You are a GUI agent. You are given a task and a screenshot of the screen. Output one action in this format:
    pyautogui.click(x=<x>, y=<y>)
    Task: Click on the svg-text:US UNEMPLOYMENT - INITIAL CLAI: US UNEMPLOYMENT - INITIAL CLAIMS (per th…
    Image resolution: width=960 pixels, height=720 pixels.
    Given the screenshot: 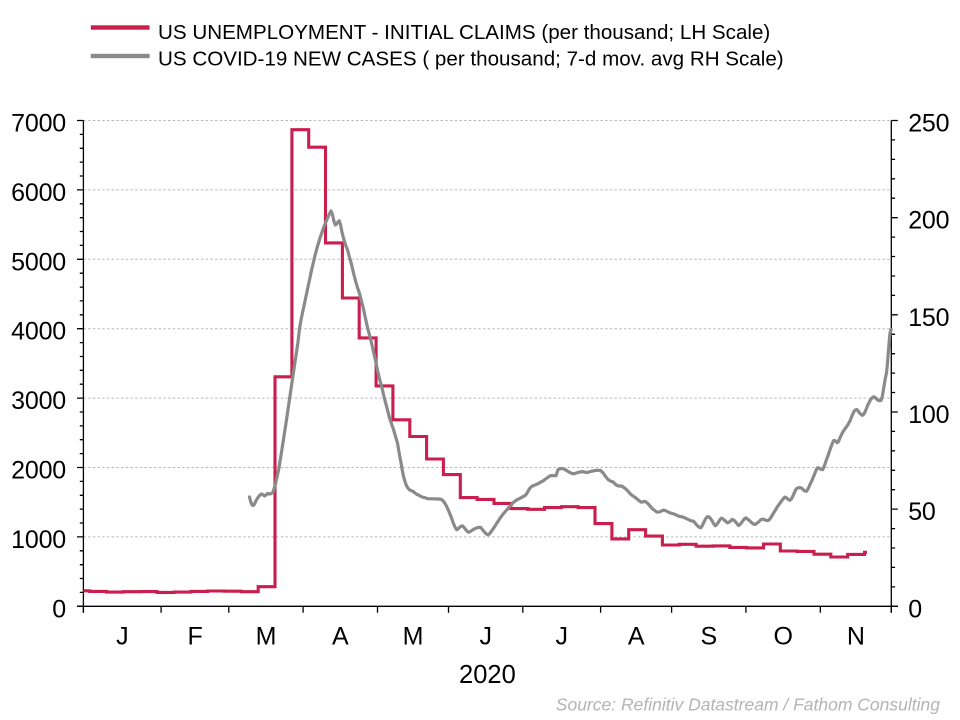 What is the action you would take?
    pyautogui.click(x=464, y=32)
    